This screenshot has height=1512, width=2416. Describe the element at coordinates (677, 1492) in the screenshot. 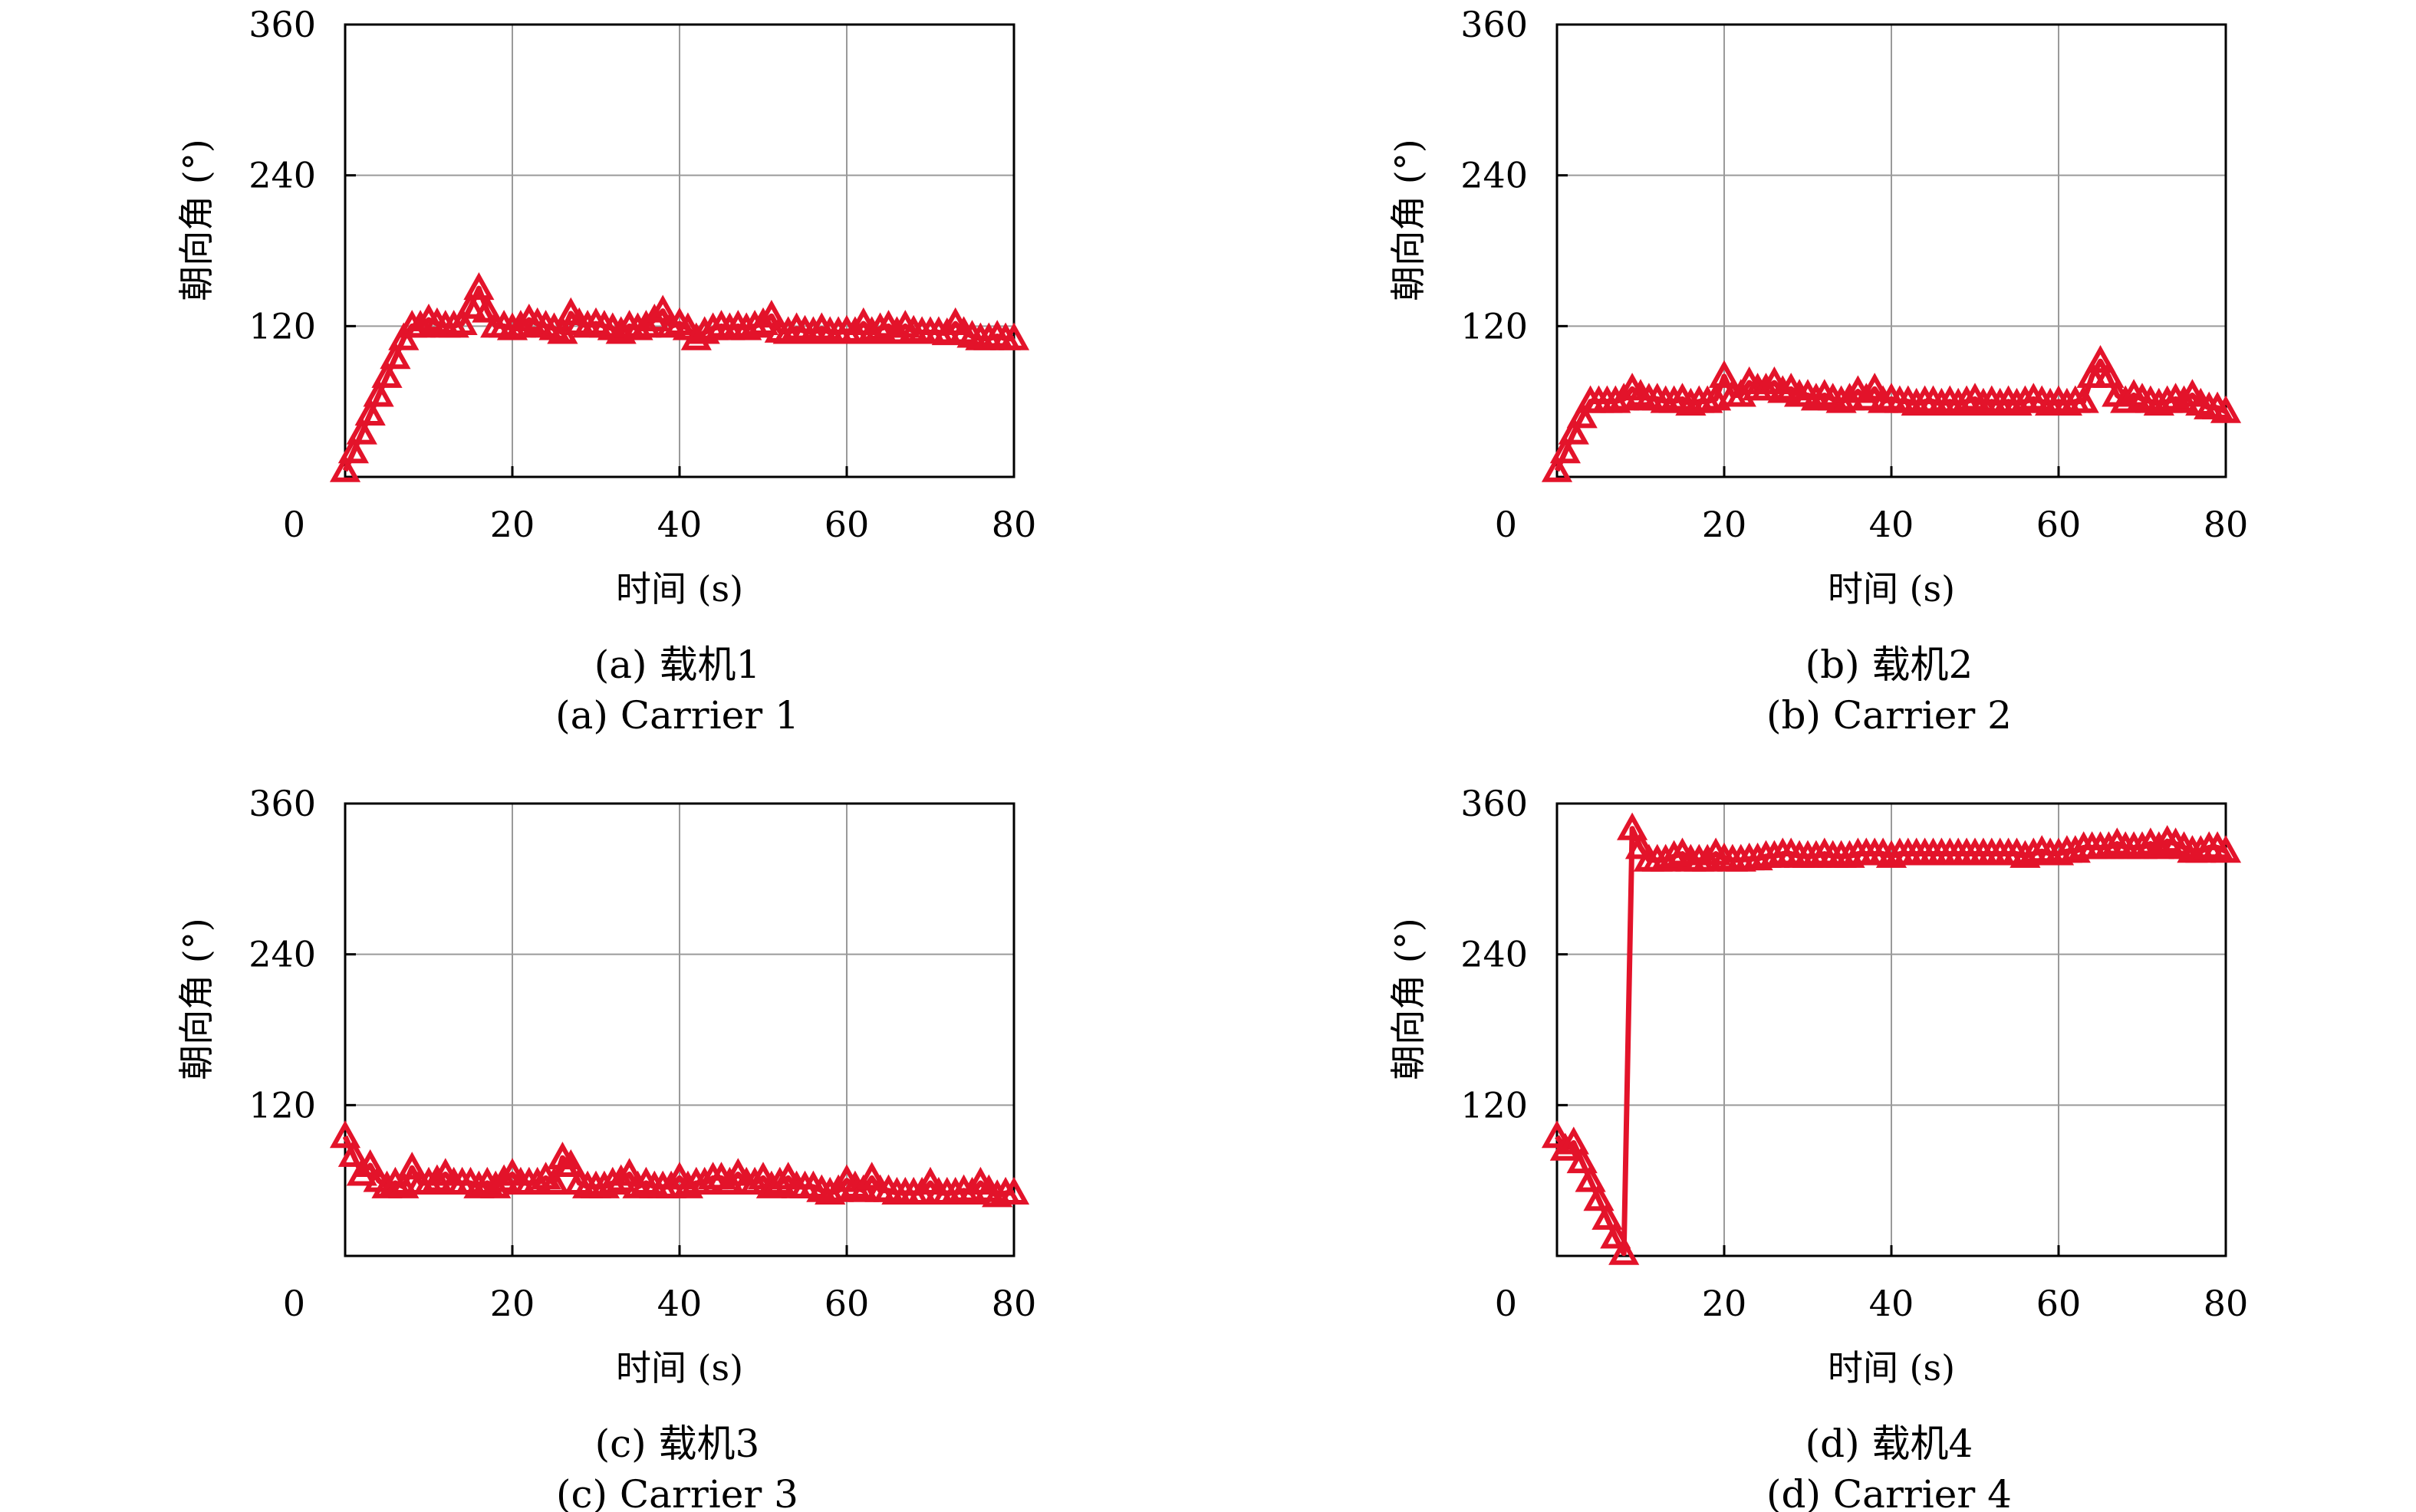

I see `caption-en: (c) Carrier 3` at that location.